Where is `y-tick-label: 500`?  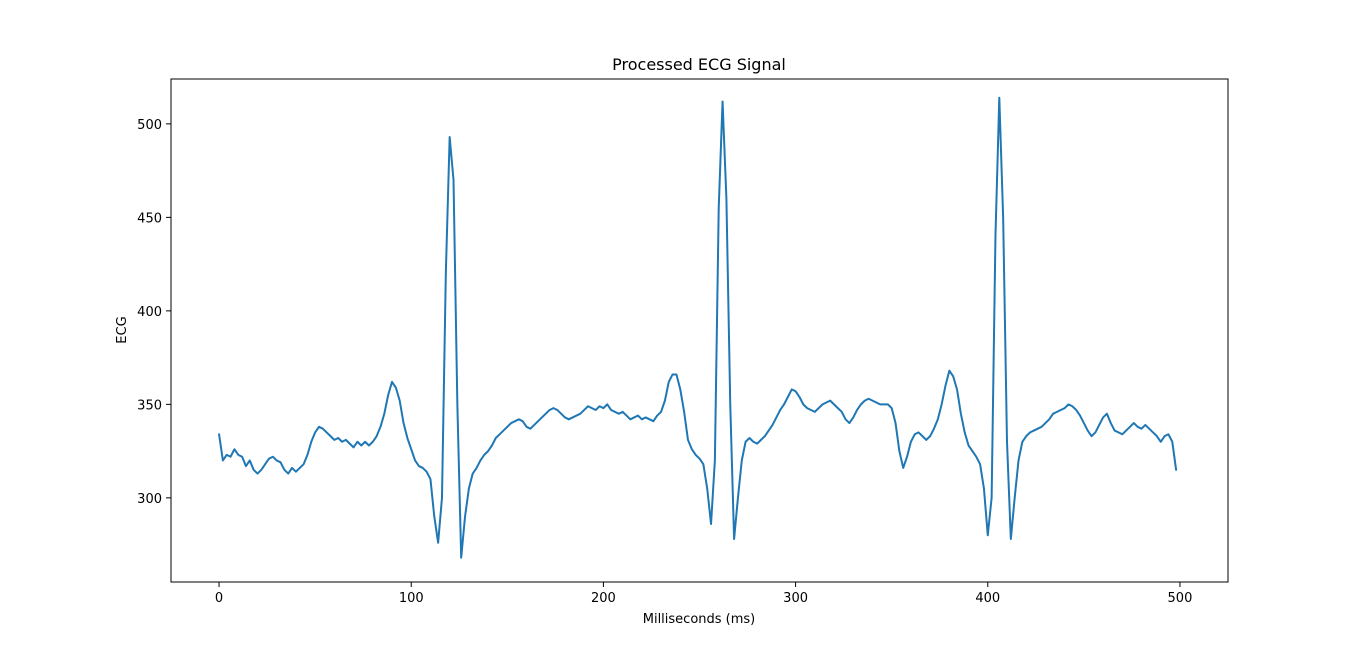
y-tick-label: 500 is located at coordinates (149, 125).